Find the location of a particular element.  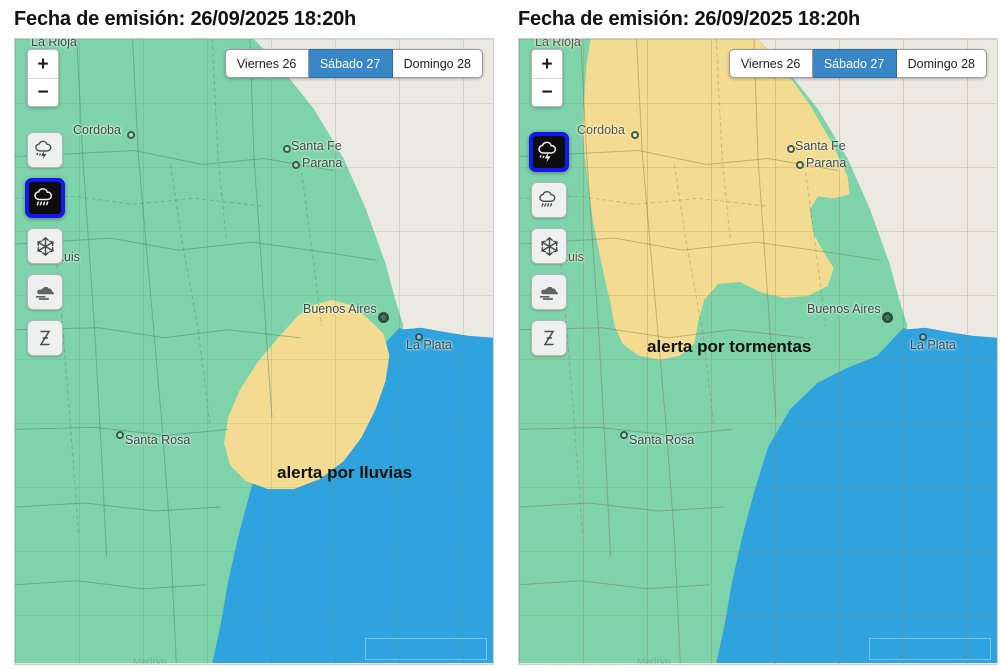

panel-left-header: Fecha de emisión: 26/09/2025 18:20h is located at coordinates (248, 19).